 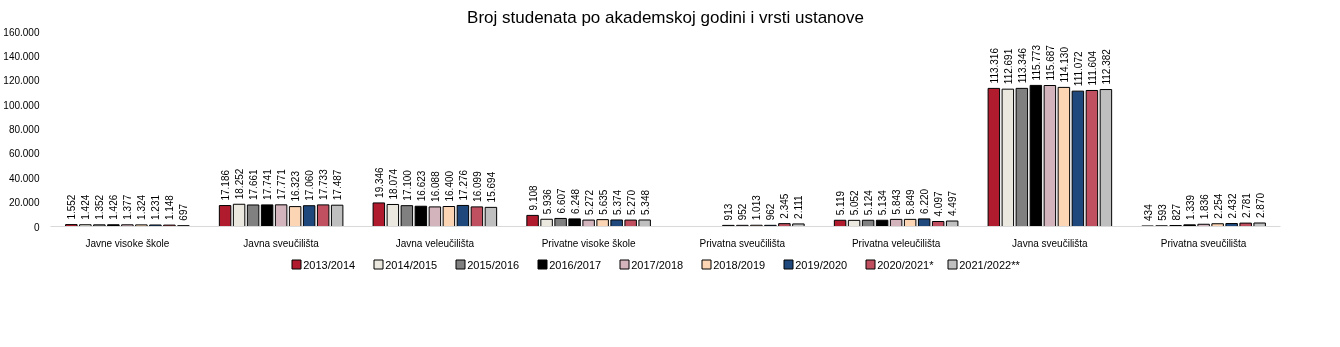 What do you see at coordinates (990, 264) in the screenshot?
I see `legend-label: 2021/2022**` at bounding box center [990, 264].